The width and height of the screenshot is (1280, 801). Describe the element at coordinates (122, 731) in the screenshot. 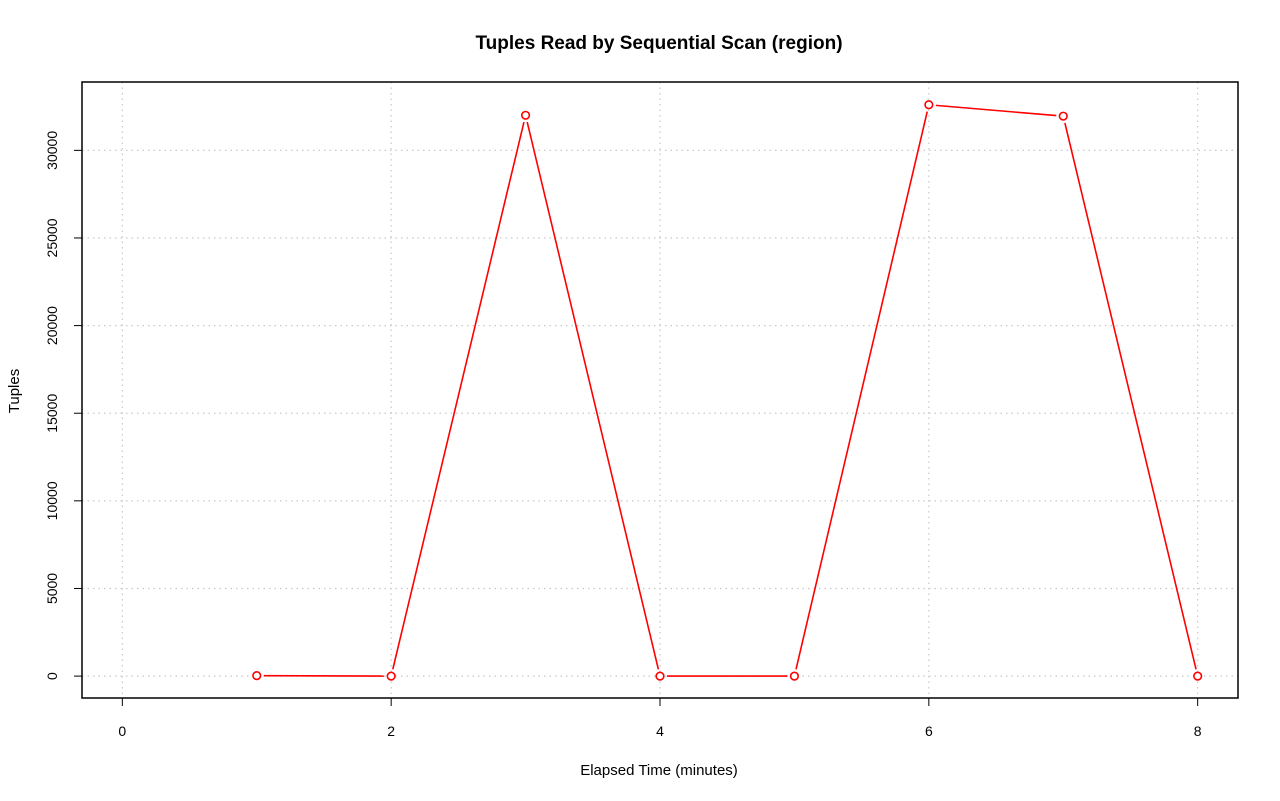

I see `x-tick-label: 0` at that location.